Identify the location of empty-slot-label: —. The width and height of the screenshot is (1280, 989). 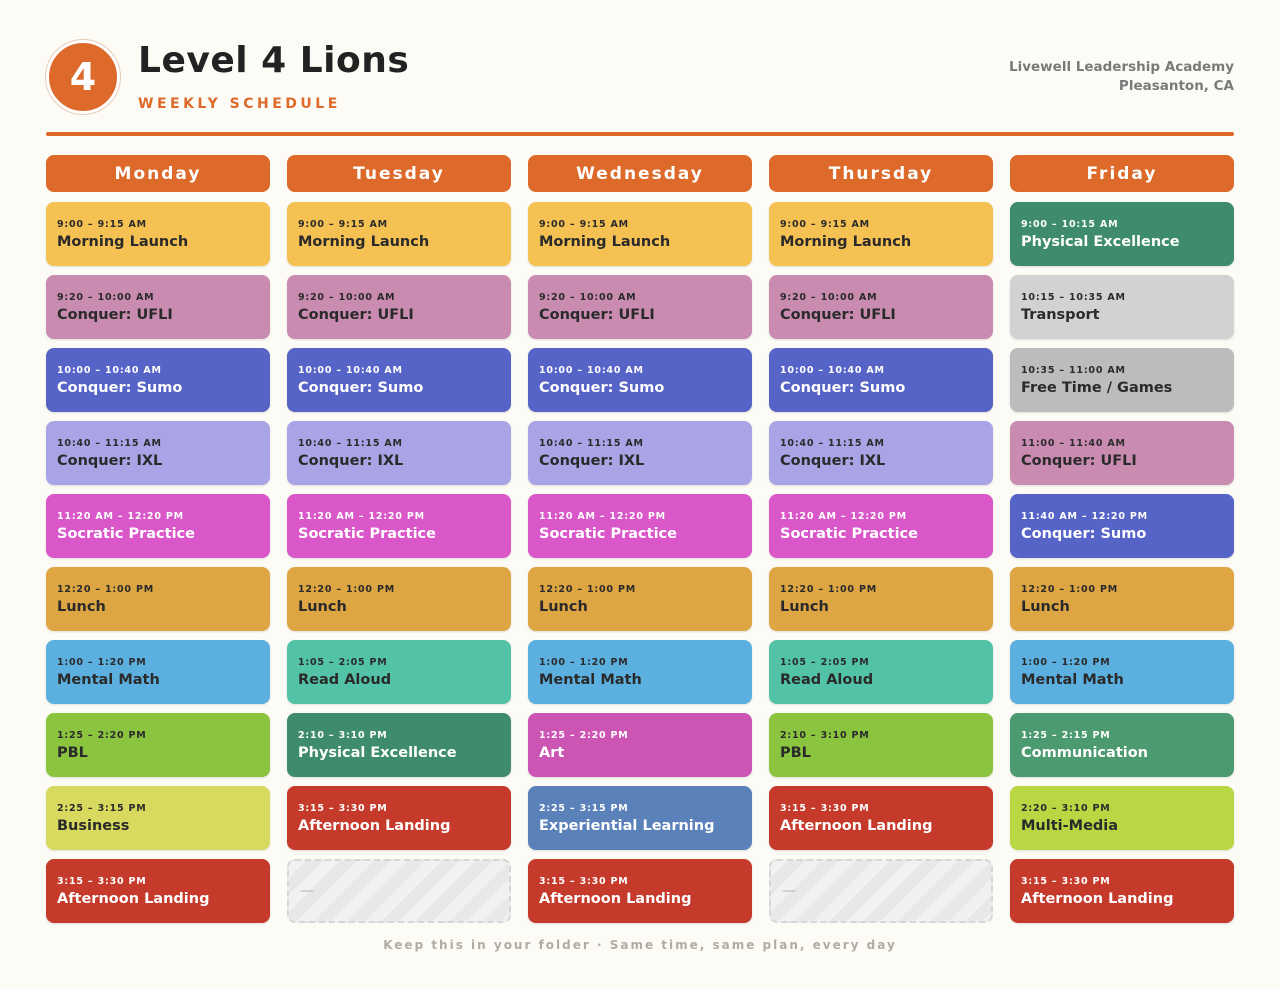
(307, 891).